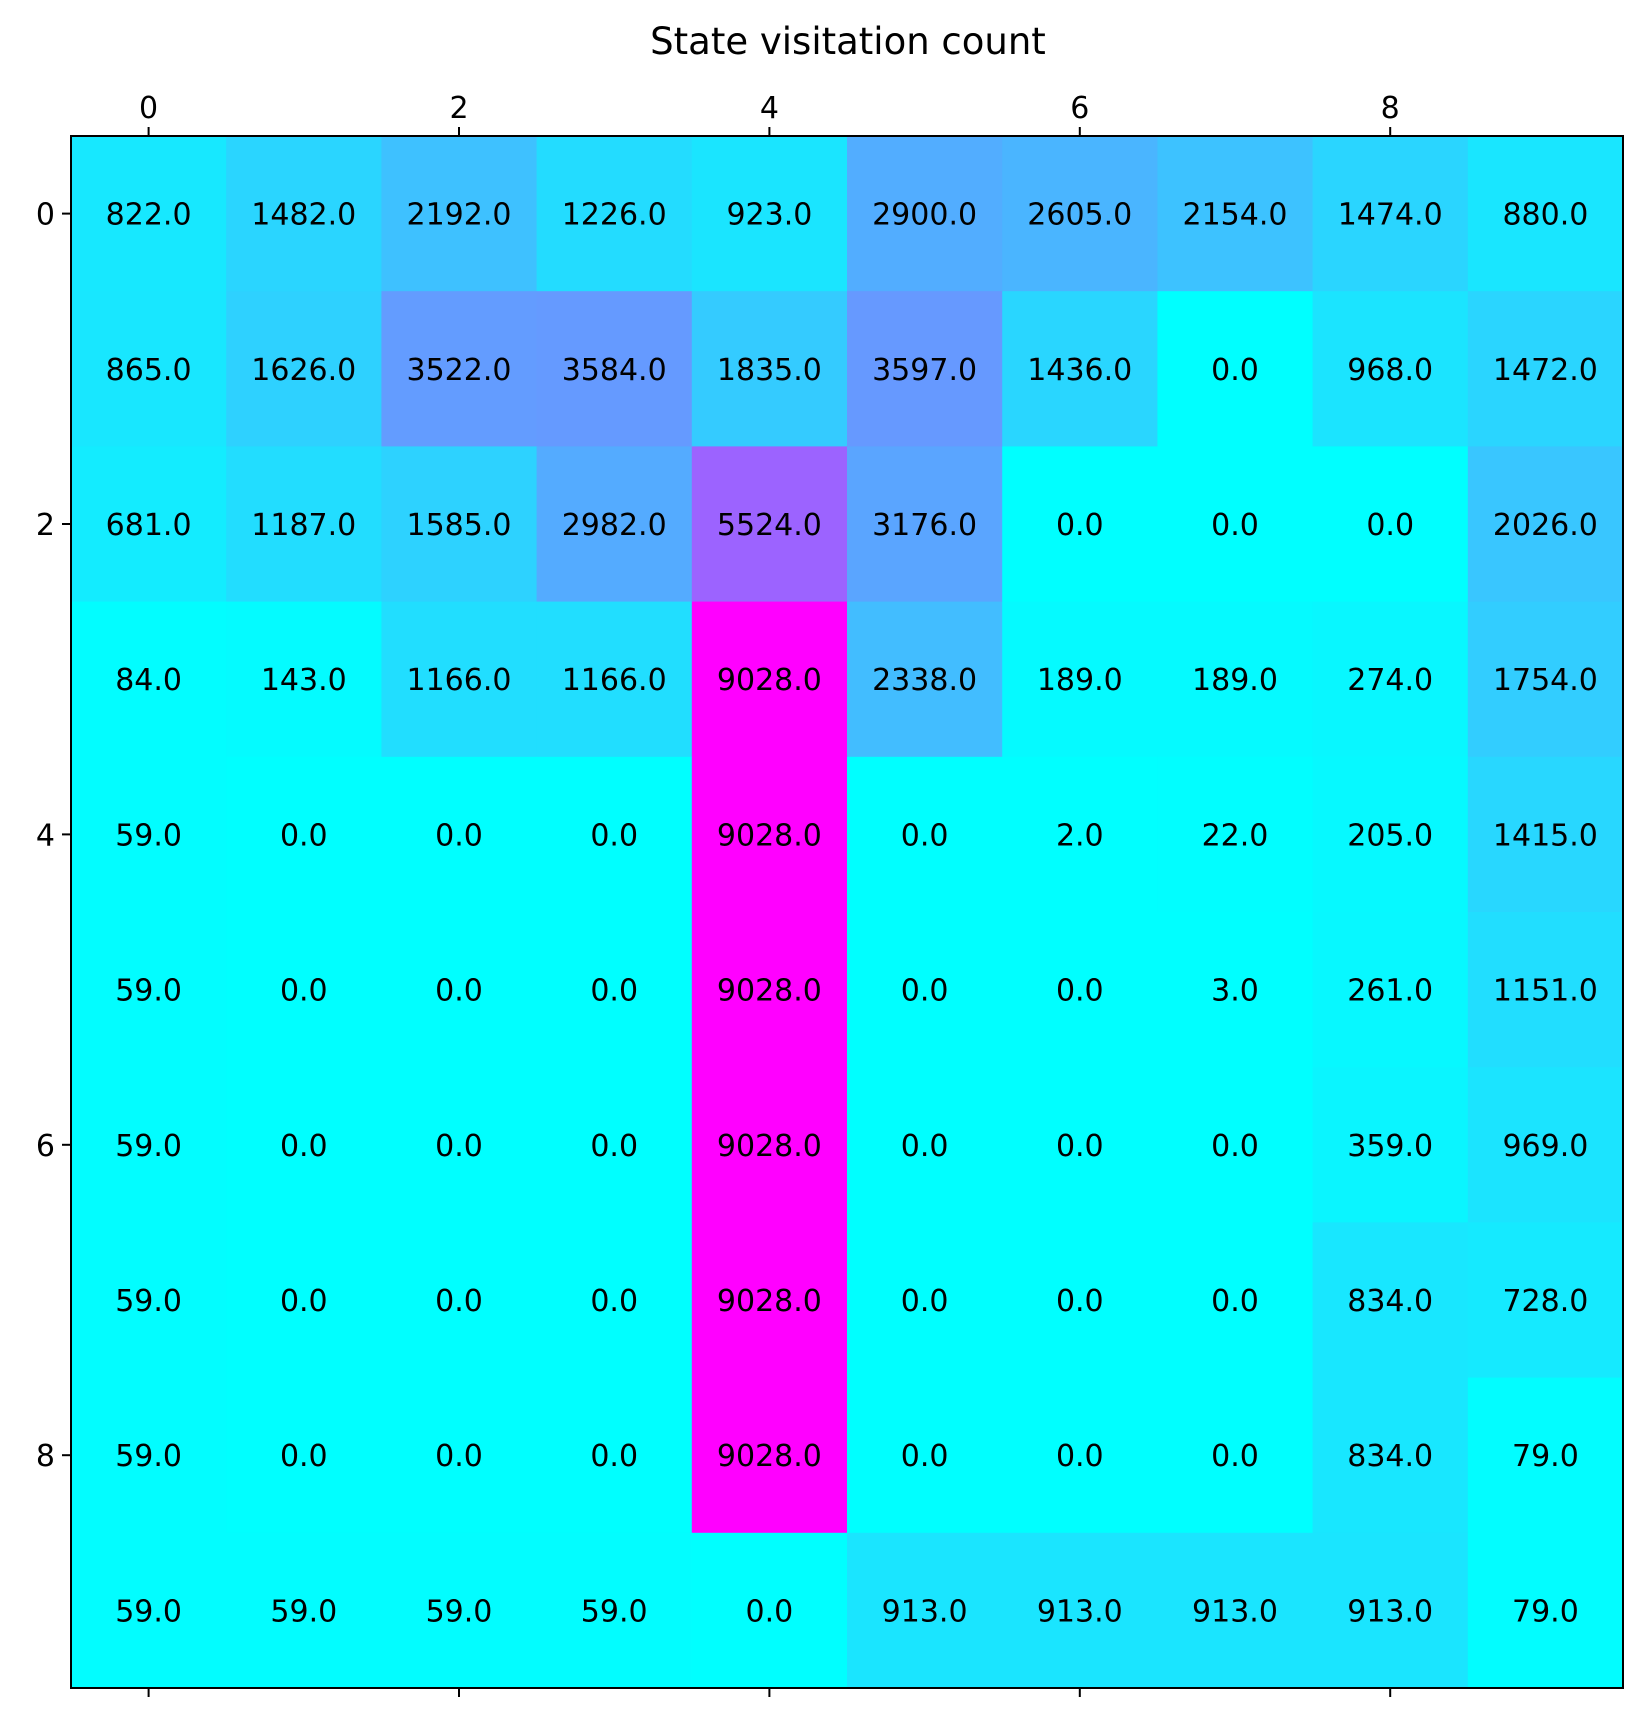 This screenshot has width=1646, height=1722. Describe the element at coordinates (769, 525) in the screenshot. I see `cell-value-label: 5524.0` at that location.